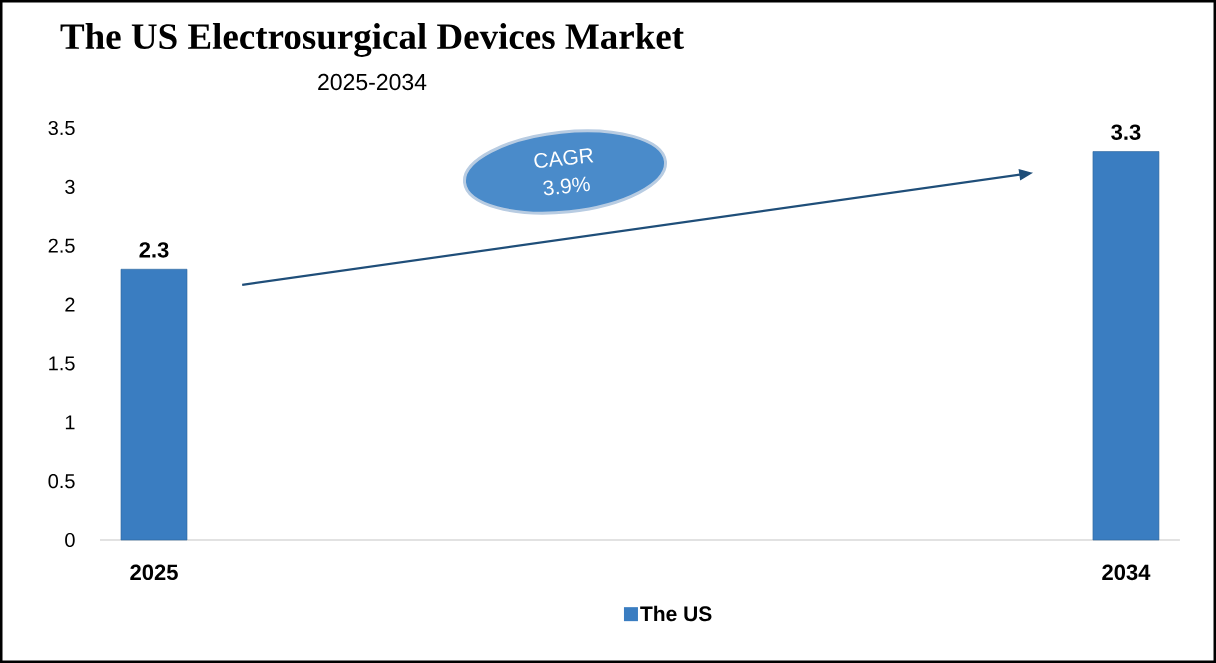  What do you see at coordinates (70, 422) in the screenshot?
I see `y-tick-label: 1` at bounding box center [70, 422].